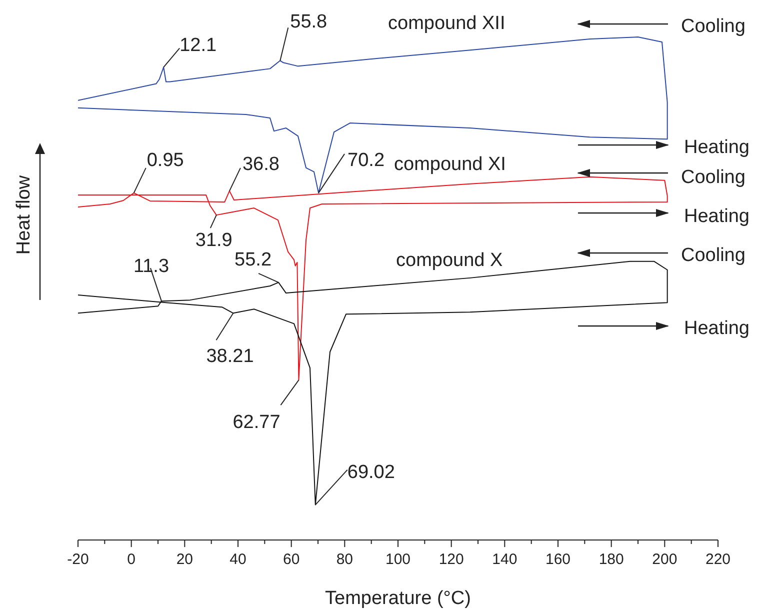 The height and width of the screenshot is (611, 768). Describe the element at coordinates (253, 259) in the screenshot. I see `annotation: 55.2` at that location.